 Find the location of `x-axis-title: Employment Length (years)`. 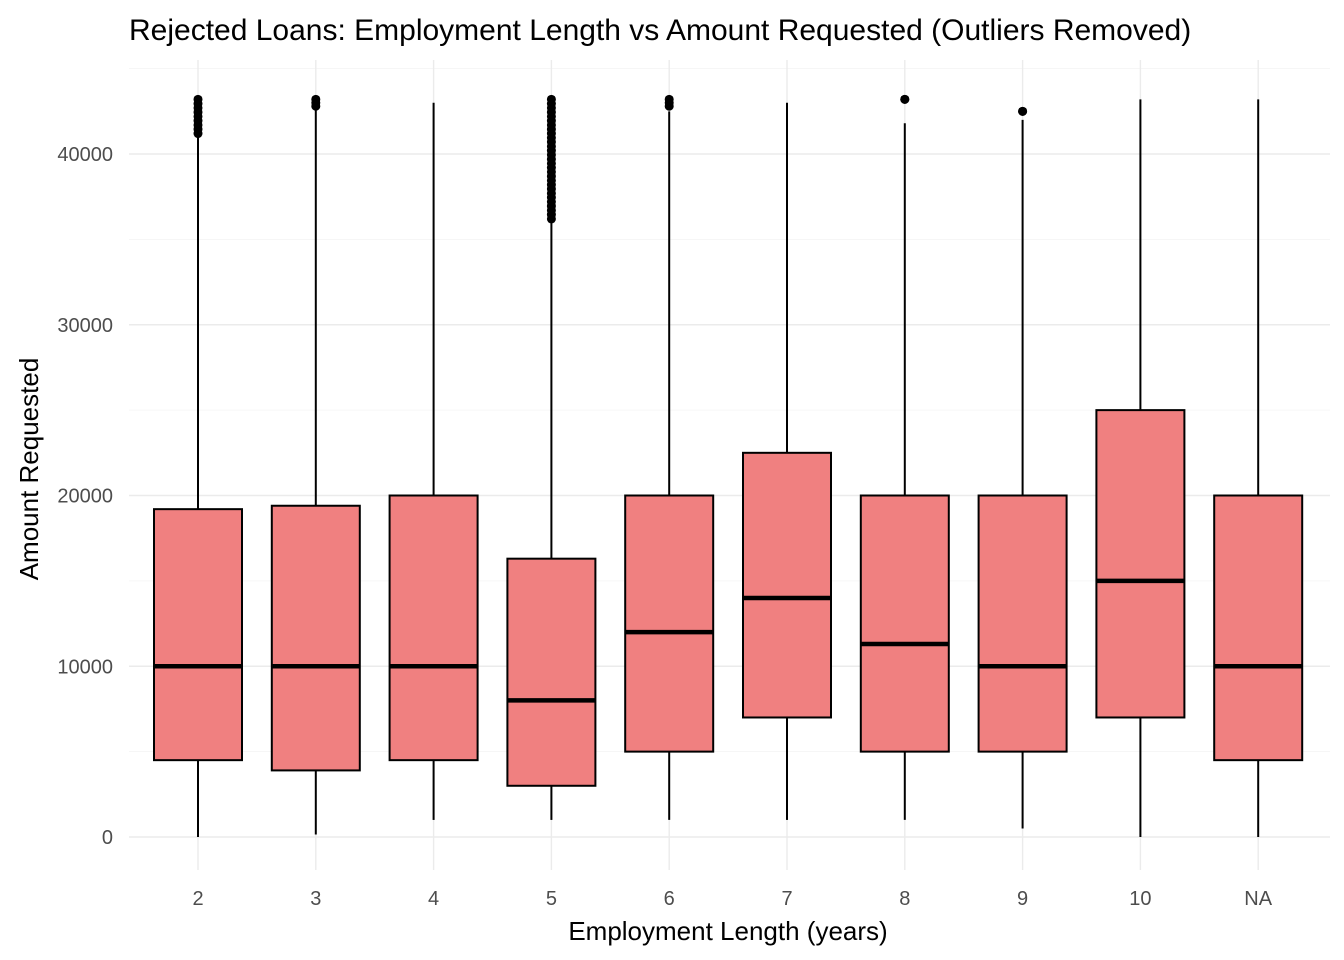

x-axis-title: Employment Length (years) is located at coordinates (727, 931).